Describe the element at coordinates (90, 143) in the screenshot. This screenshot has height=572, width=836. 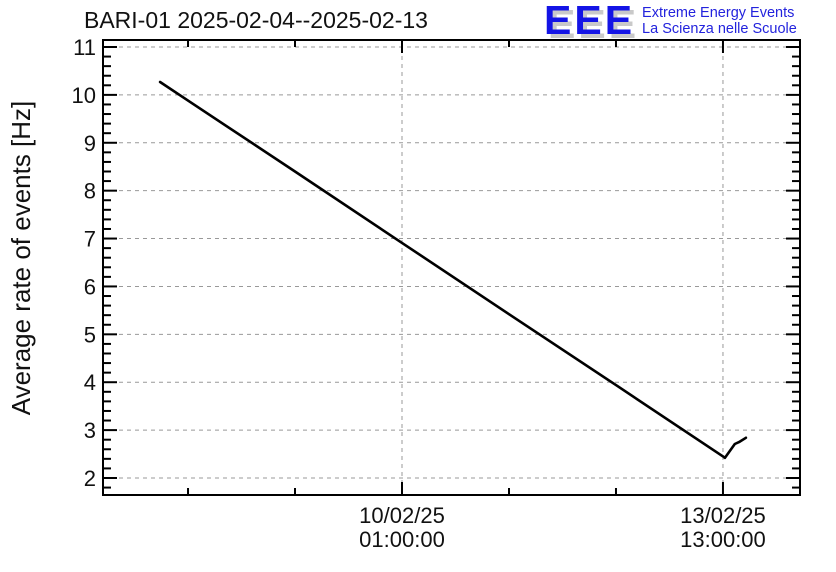
I see `y-tick-label: 9` at that location.